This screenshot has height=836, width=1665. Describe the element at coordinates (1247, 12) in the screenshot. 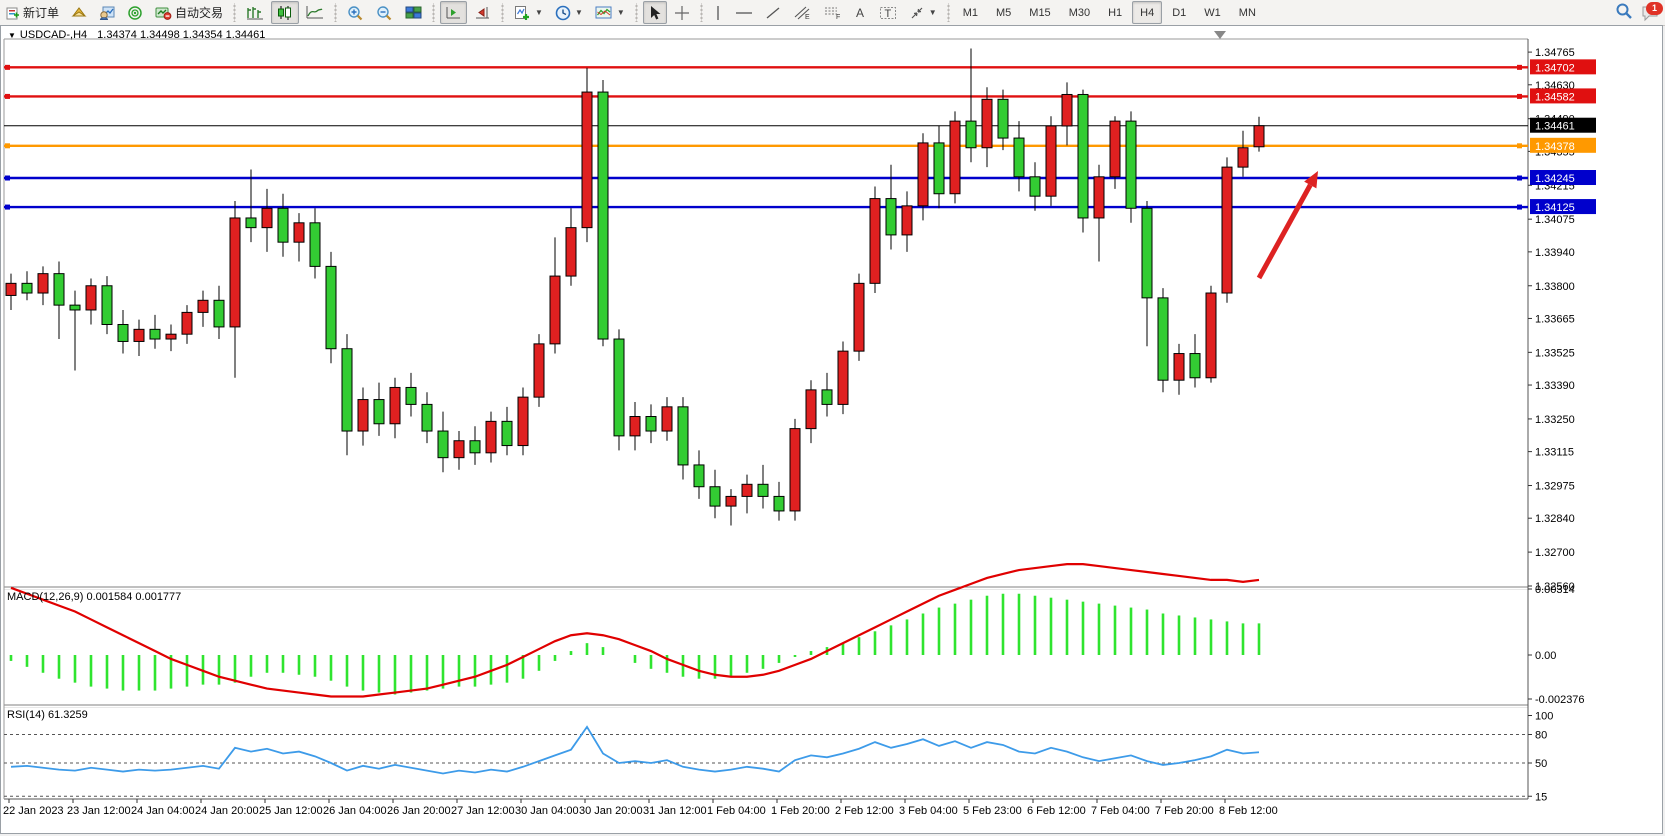

I see `timeframe-MN: MN` at that location.